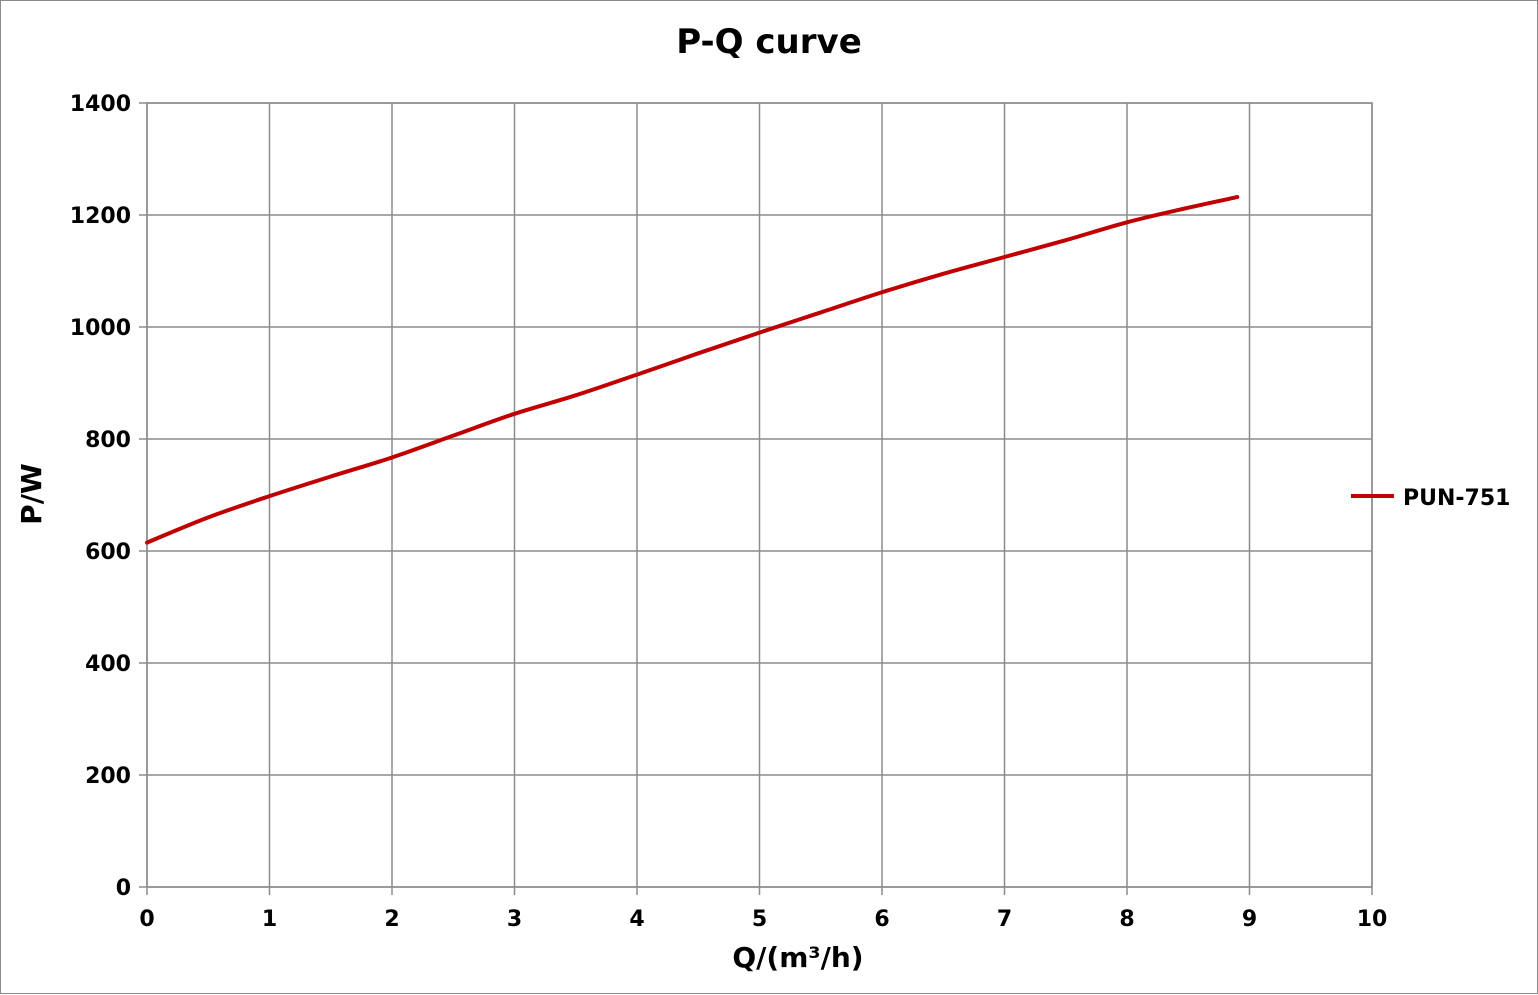 Image resolution: width=1538 pixels, height=995 pixels. Describe the element at coordinates (769, 42) in the screenshot. I see `chart-title: P-Q curve` at that location.